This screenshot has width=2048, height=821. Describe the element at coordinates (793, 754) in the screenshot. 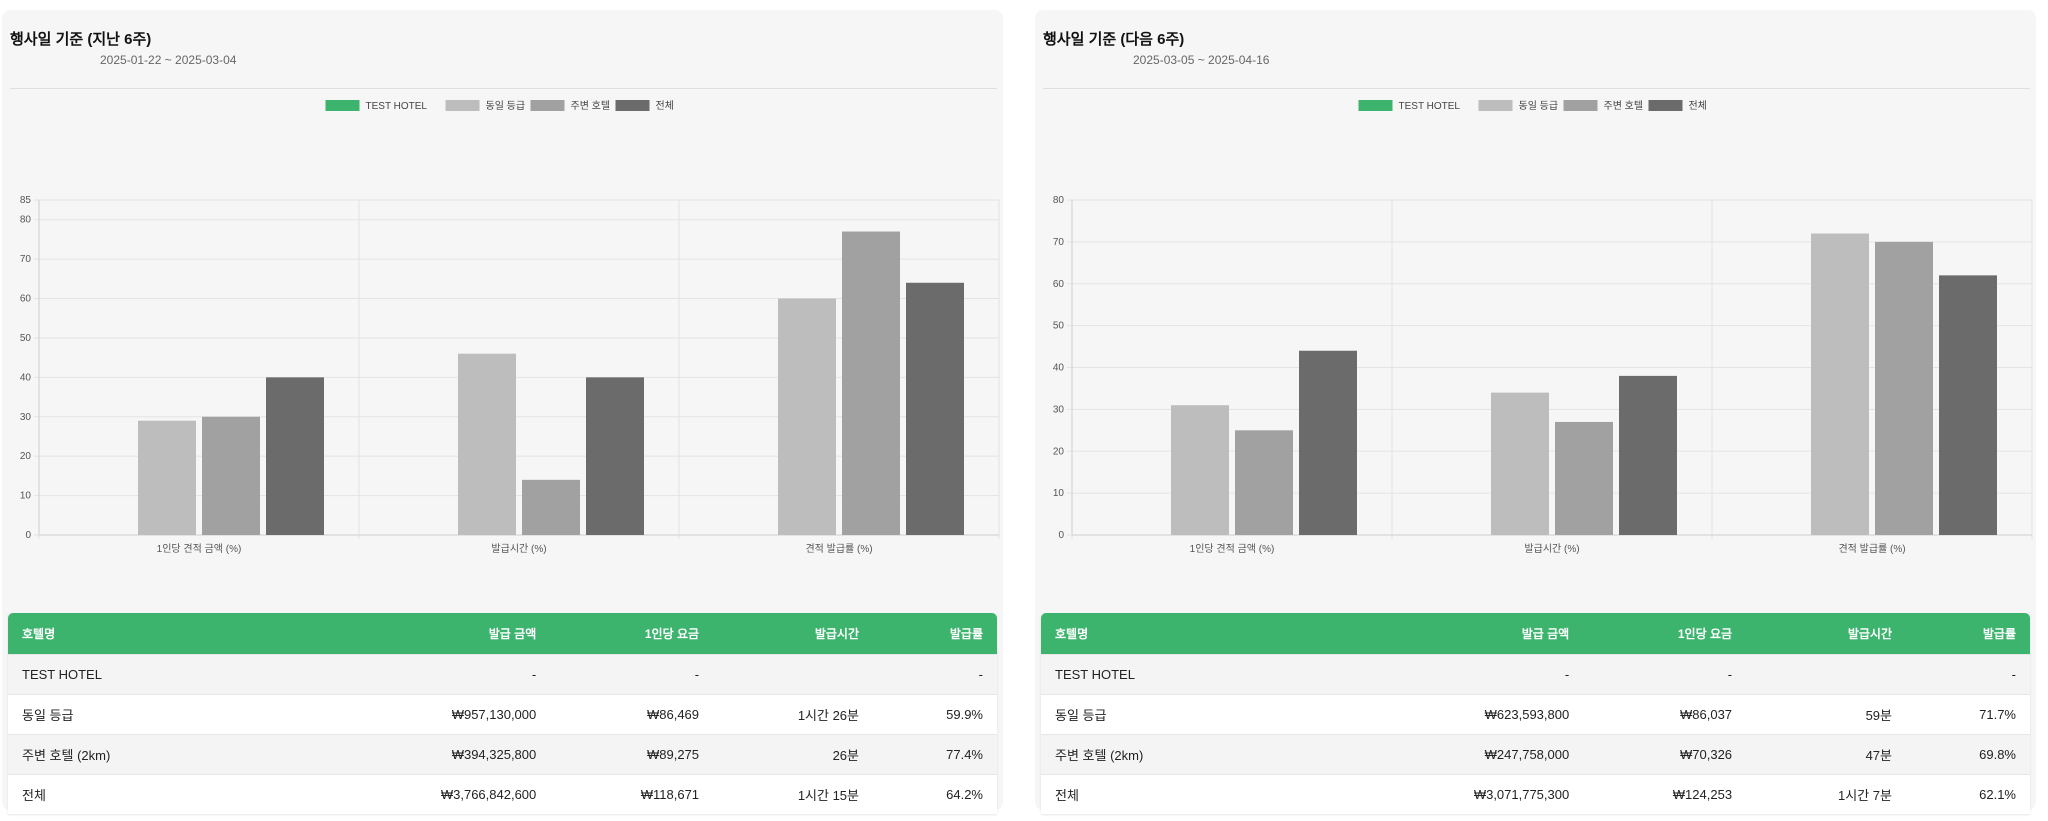

I see `cell-issue-time: 26분` at that location.